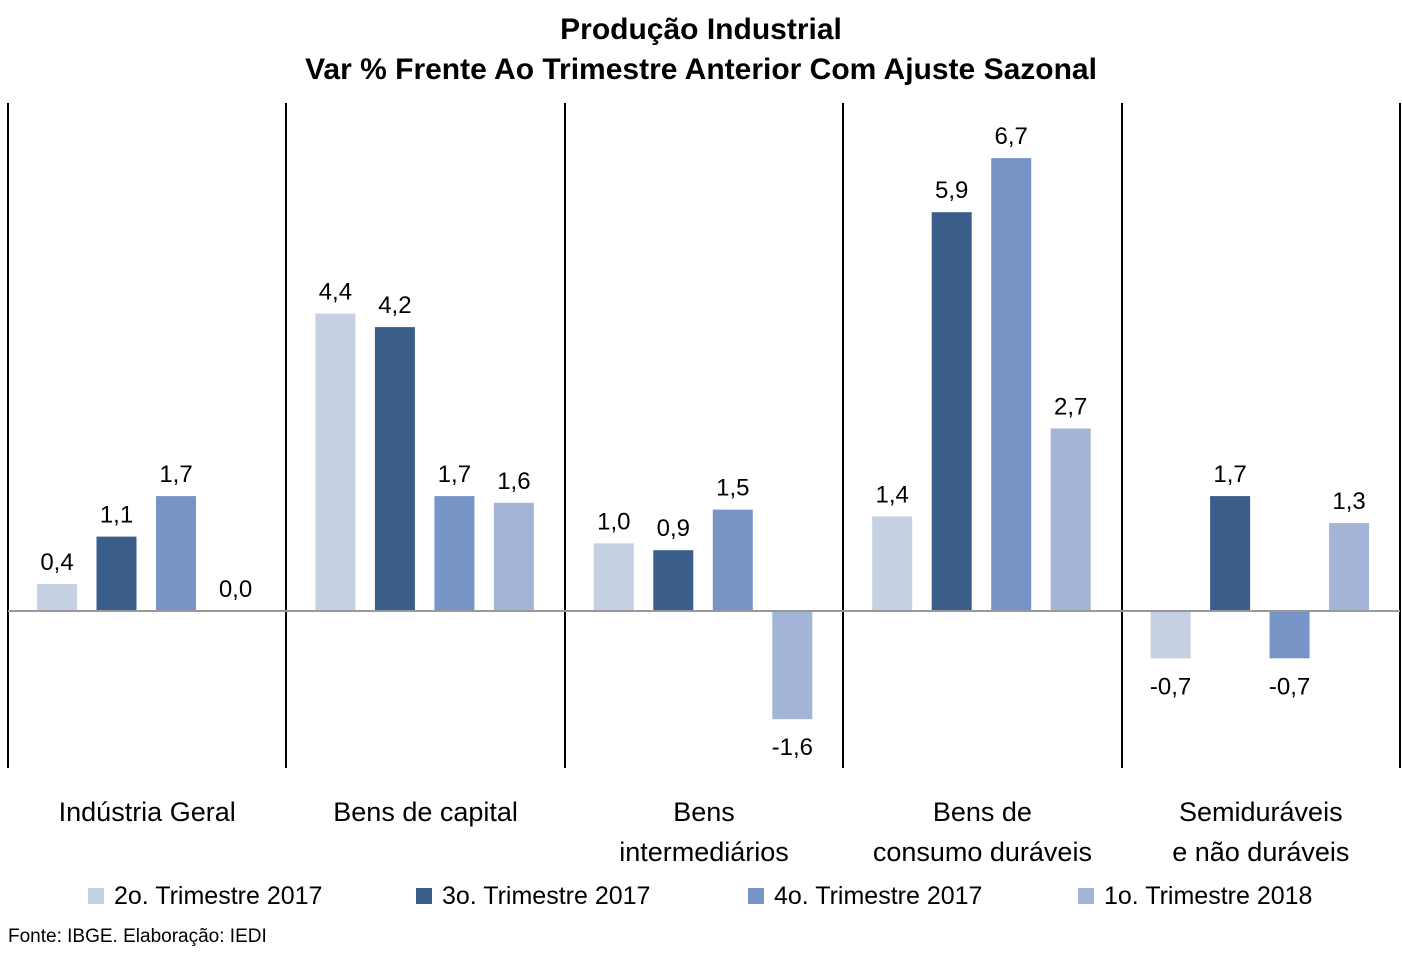 The width and height of the screenshot is (1402, 956). I want to click on legend-item: 2o. Trimestre 2017, so click(205, 896).